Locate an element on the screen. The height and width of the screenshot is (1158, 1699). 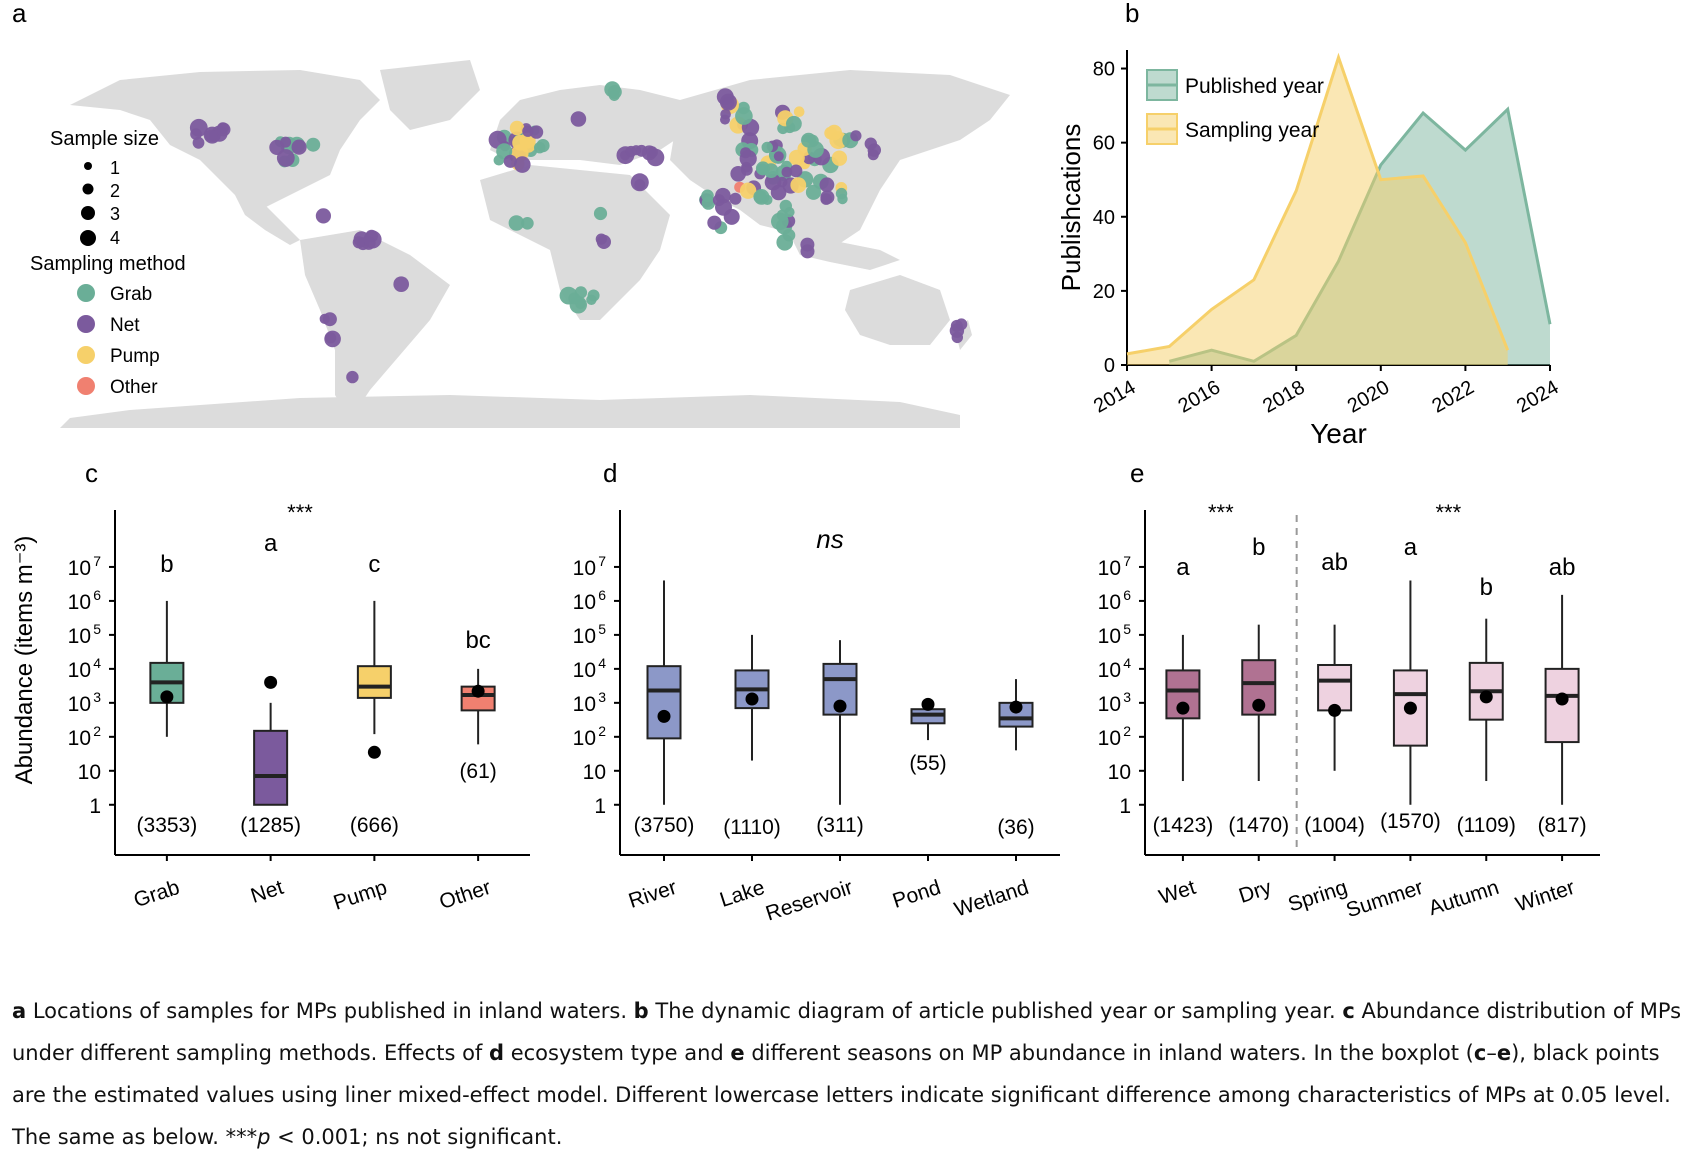
y-axis-label: Publishcations is located at coordinates (1071, 208).